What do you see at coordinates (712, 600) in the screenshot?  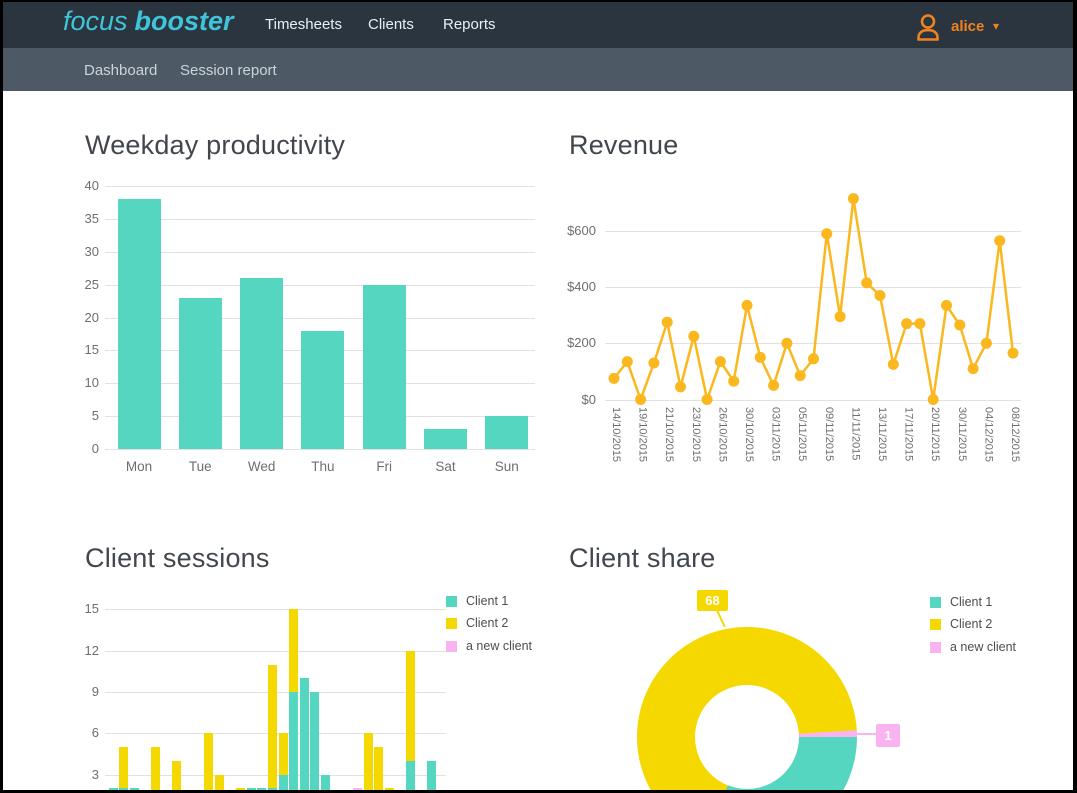 I see `donut-callout-client-2: 68` at bounding box center [712, 600].